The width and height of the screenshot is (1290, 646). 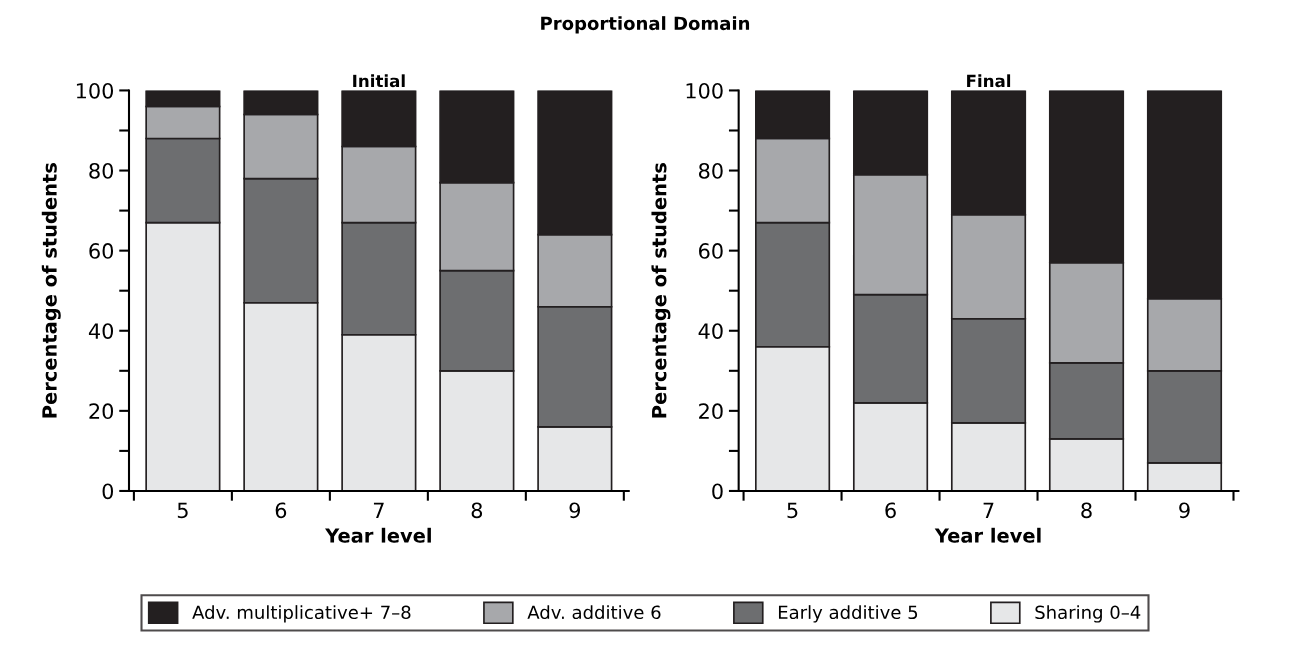 I want to click on legend-label: Adv. multiplicative+ 7–8, so click(x=301, y=614).